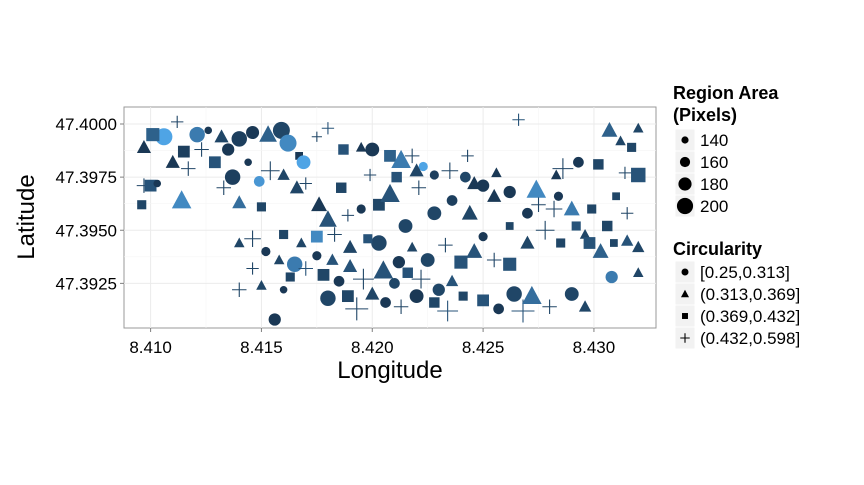  I want to click on x-tick-label: 8.425, so click(483, 347).